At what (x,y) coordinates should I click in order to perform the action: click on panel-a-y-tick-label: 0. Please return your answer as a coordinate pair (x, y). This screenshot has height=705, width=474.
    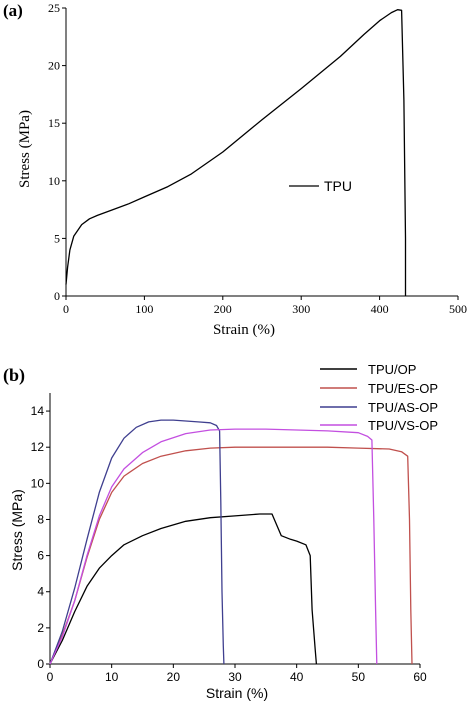
    Looking at the image, I should click on (57, 296).